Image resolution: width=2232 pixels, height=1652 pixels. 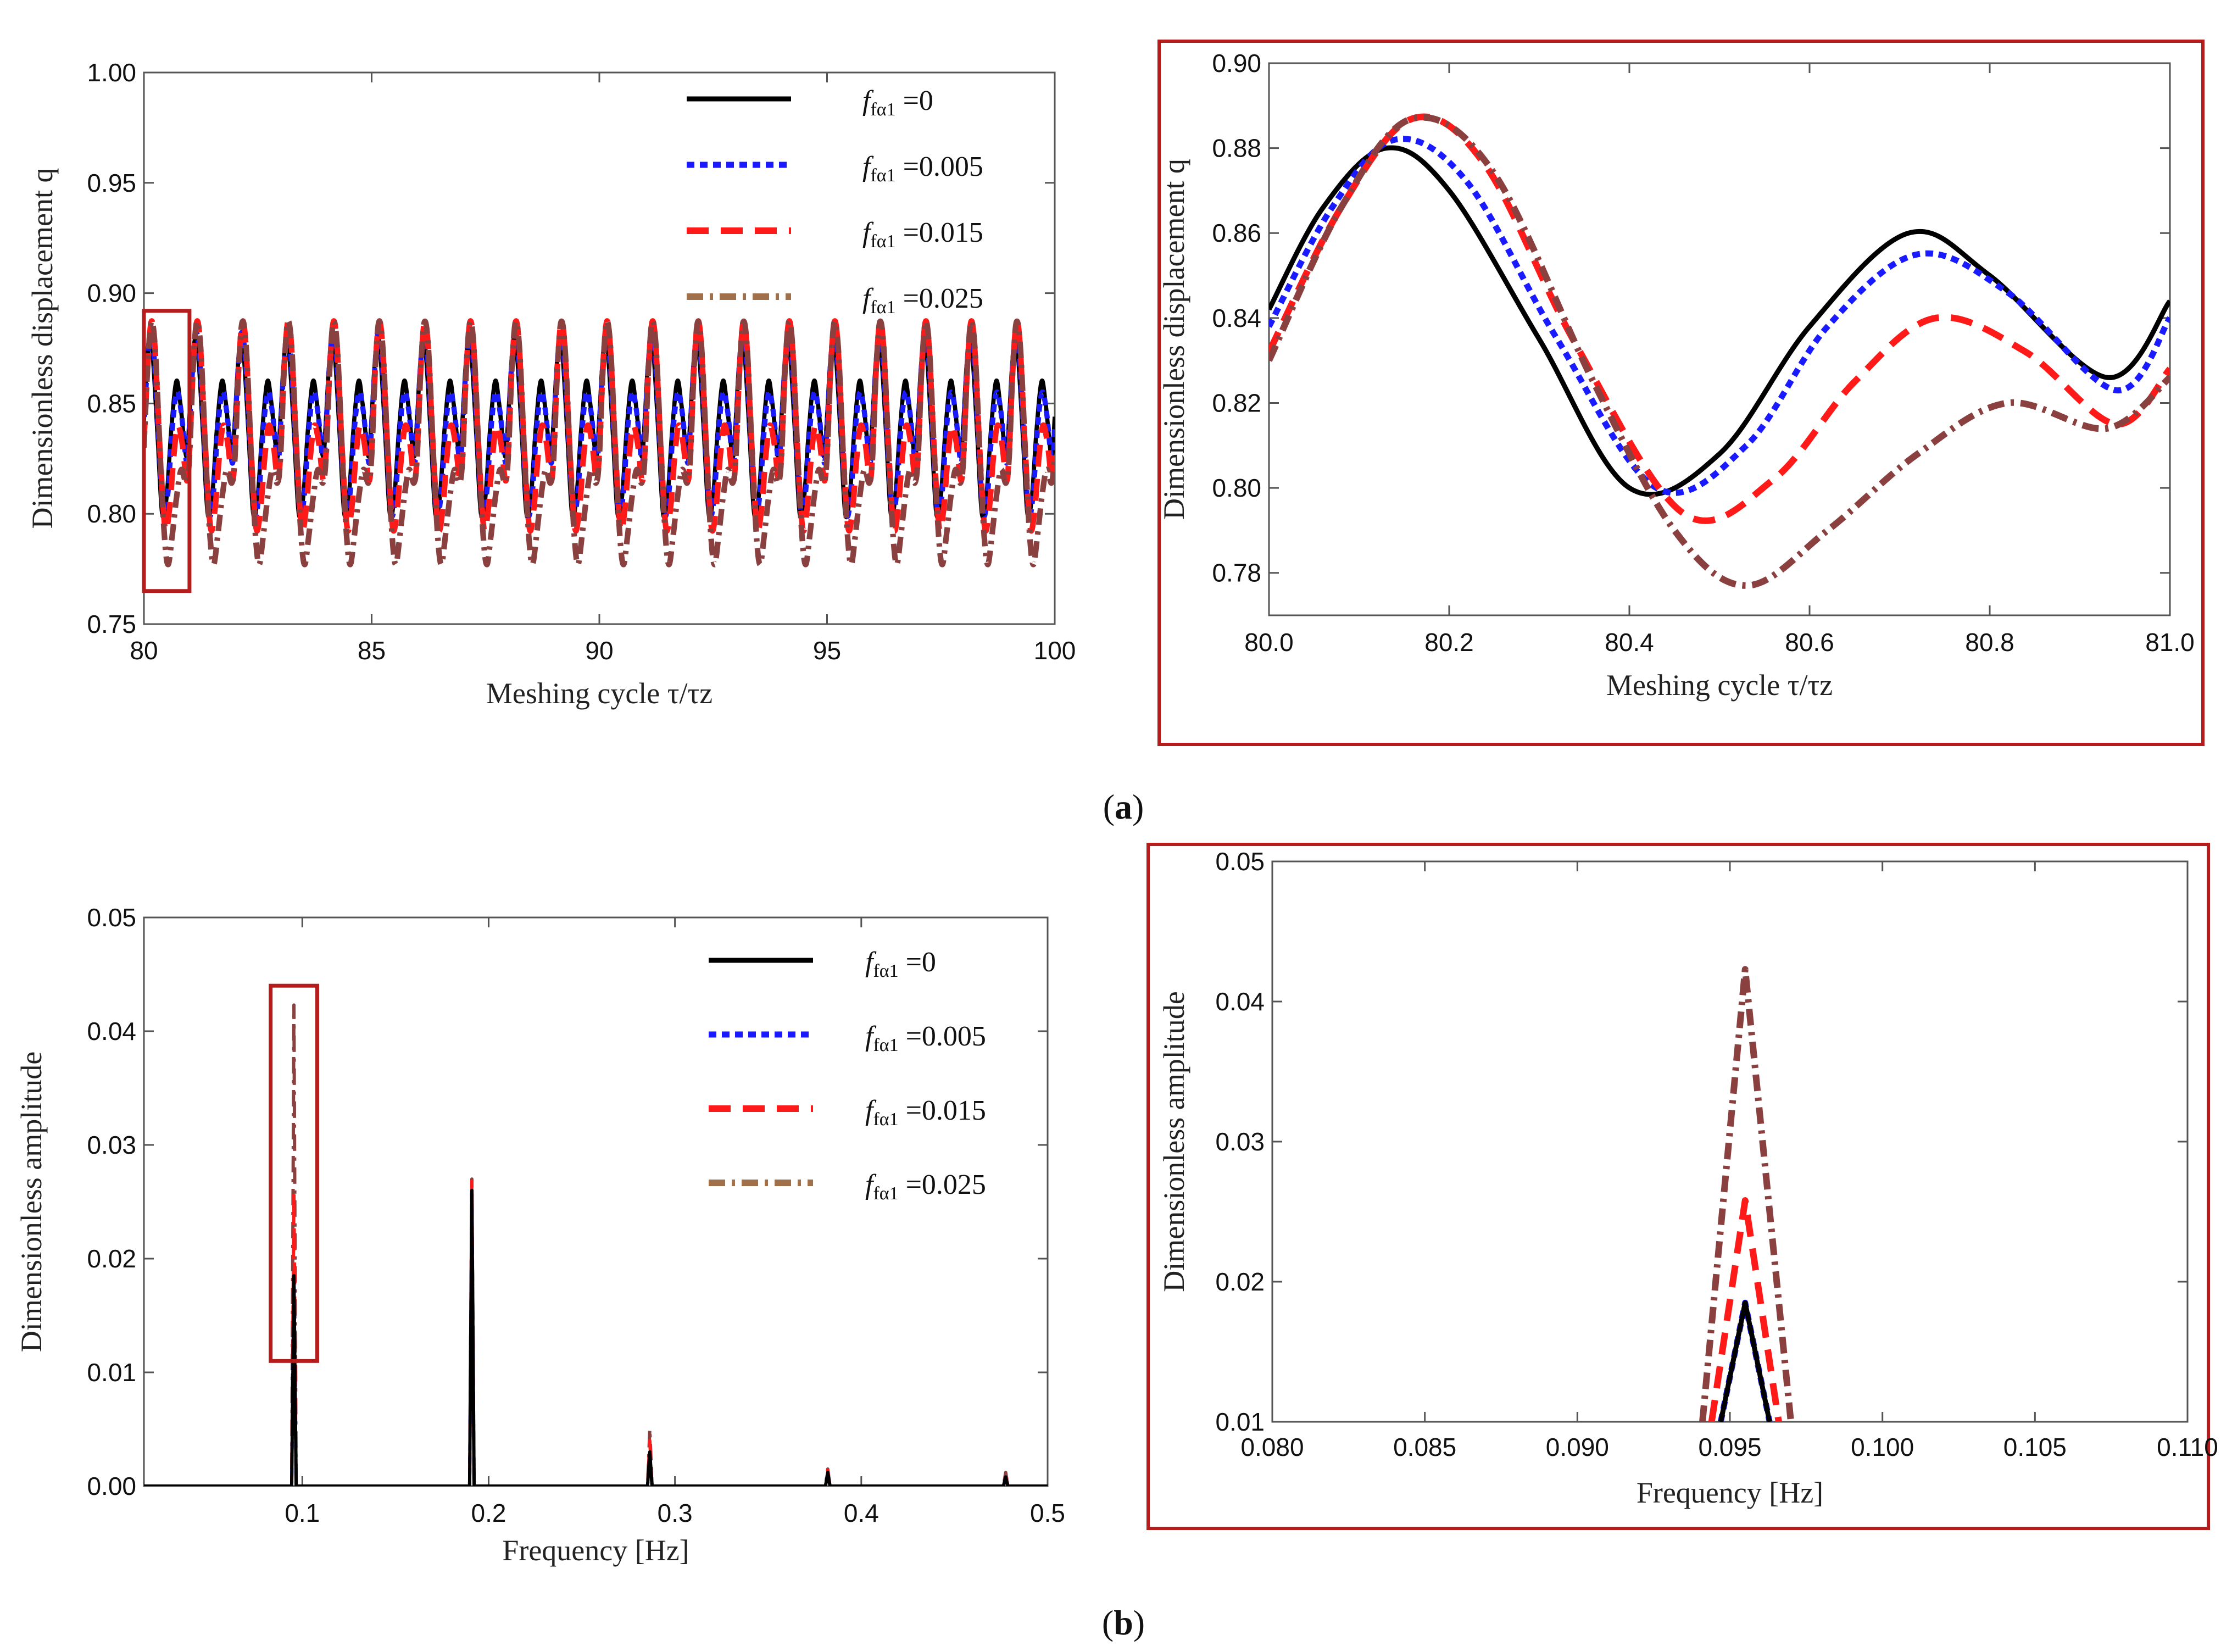 What do you see at coordinates (599, 651) in the screenshot?
I see `x-tick-label: 90` at bounding box center [599, 651].